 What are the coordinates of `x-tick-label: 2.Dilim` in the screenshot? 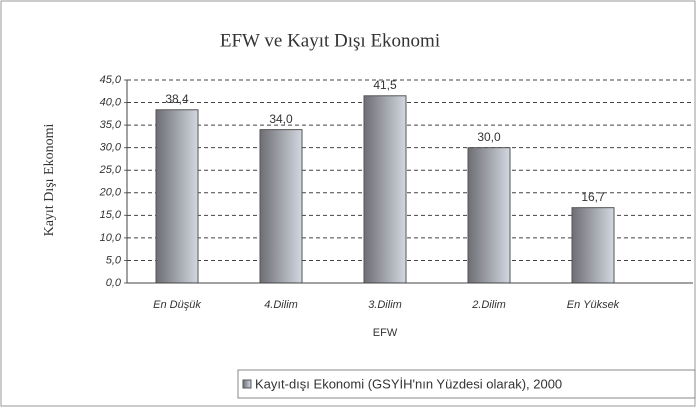 It's located at (488, 305).